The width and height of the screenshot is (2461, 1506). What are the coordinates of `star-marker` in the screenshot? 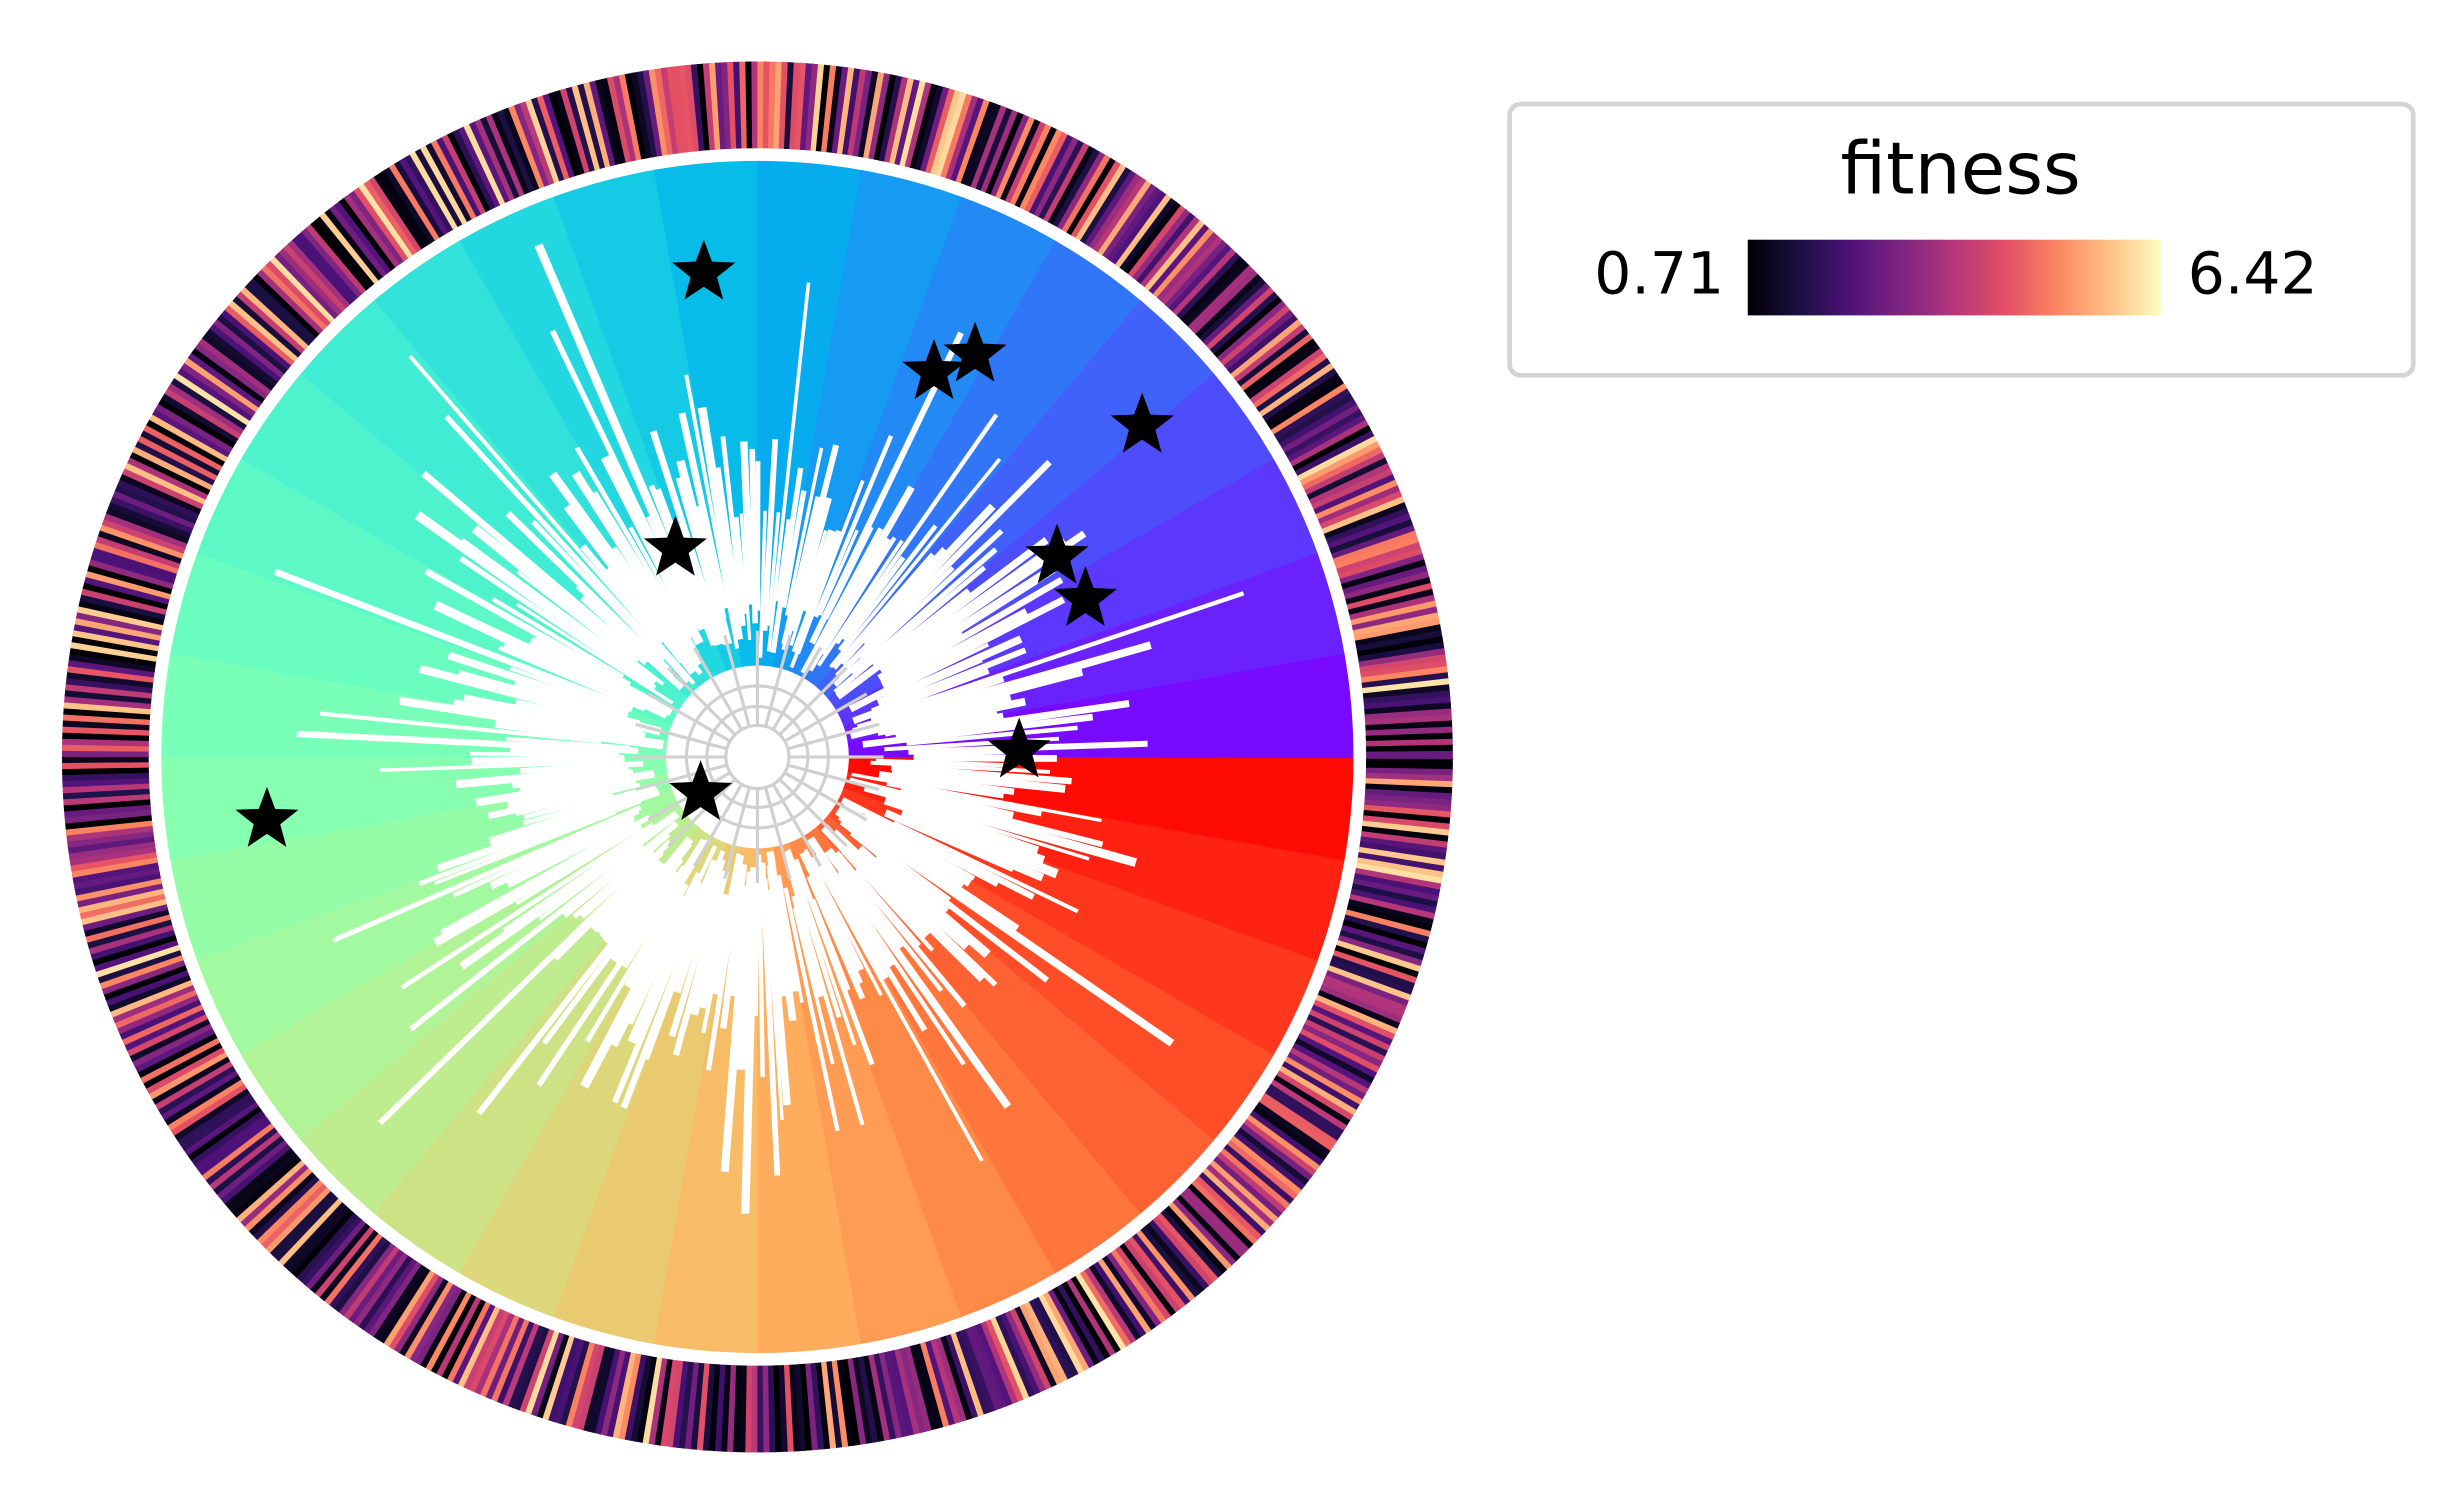 It's located at (267, 816).